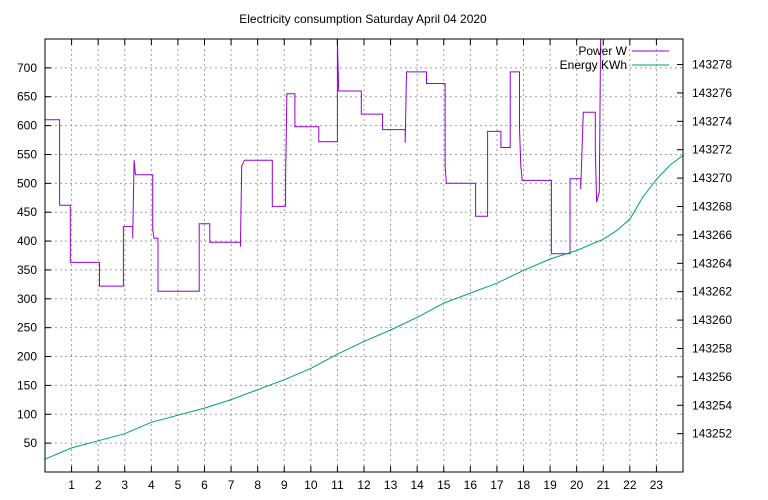  I want to click on x-tick-label: 16, so click(471, 485).